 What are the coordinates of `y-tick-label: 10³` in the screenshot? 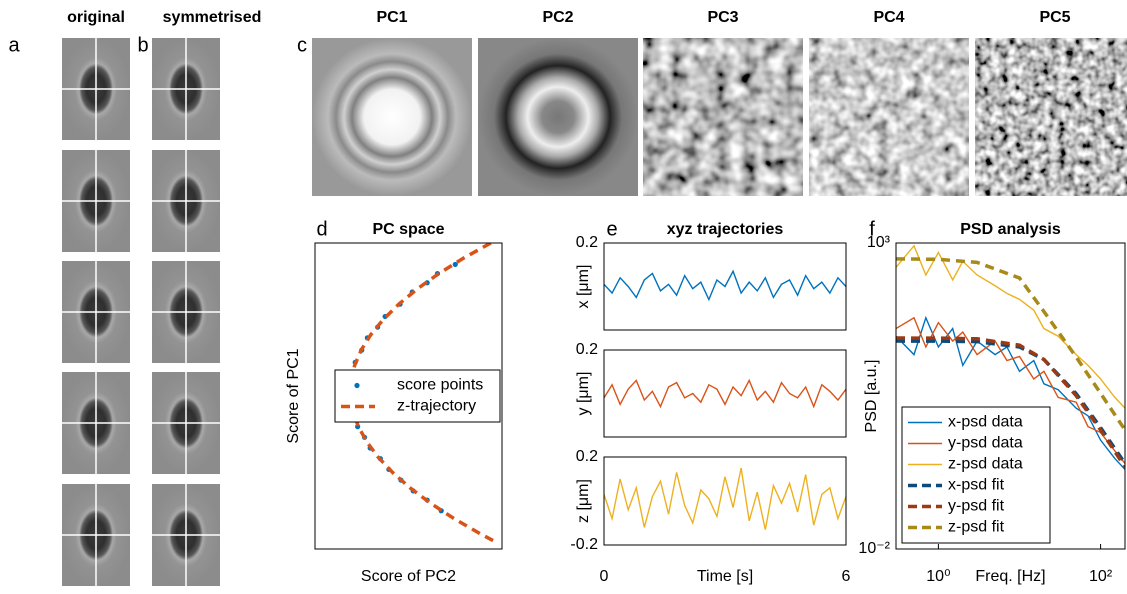 It's located at (879, 242).